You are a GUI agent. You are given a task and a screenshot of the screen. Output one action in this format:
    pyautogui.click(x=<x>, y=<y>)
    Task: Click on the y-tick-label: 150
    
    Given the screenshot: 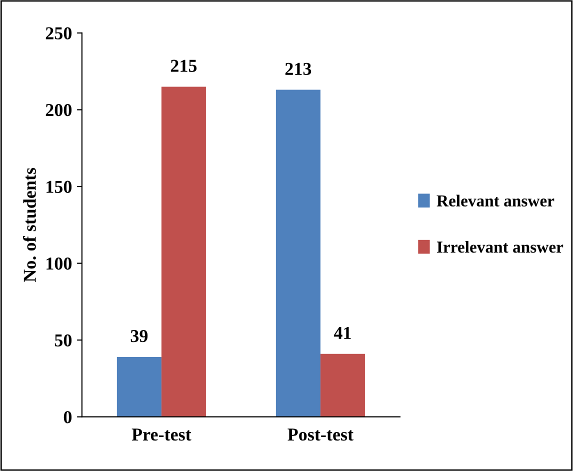 What is the action you would take?
    pyautogui.click(x=59, y=186)
    